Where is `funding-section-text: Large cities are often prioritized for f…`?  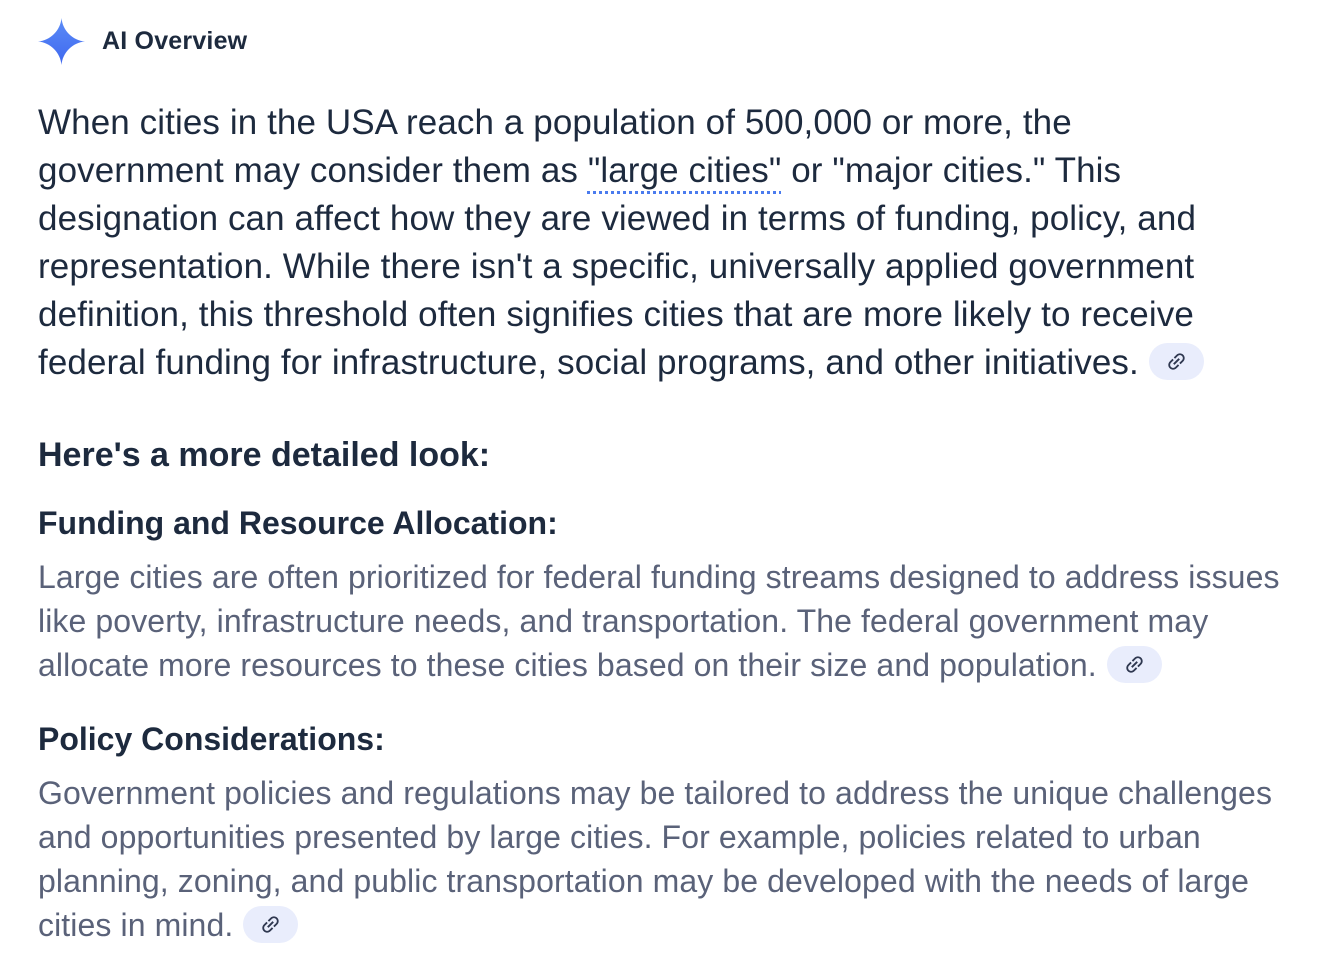
funding-section-text: Large cities are often prioritized for f… is located at coordinates (659, 621).